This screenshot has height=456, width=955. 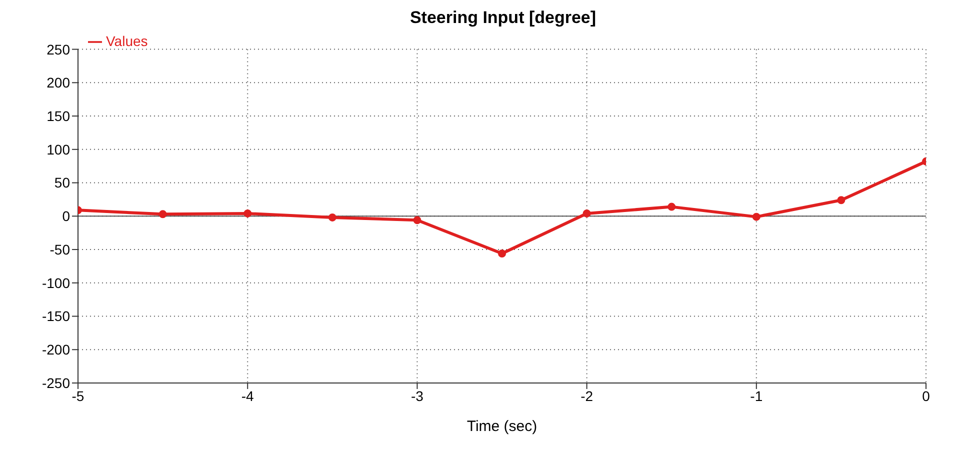 I want to click on x-axis-title: Time (sec), so click(x=502, y=426).